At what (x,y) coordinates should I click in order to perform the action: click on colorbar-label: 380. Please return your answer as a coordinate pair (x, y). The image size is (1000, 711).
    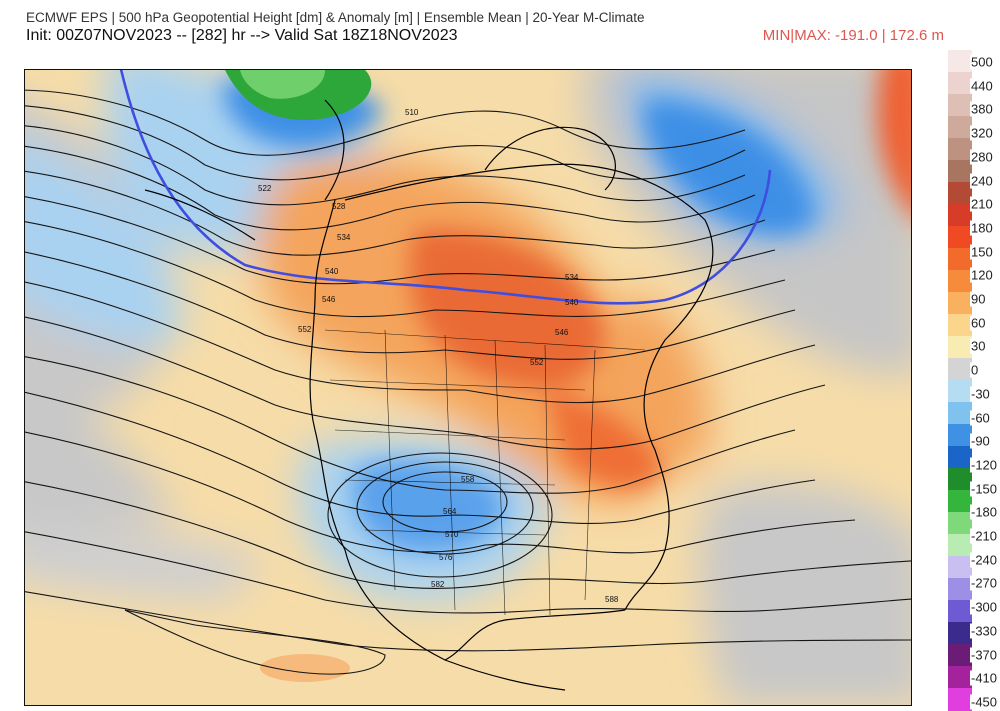
    Looking at the image, I should click on (981, 109).